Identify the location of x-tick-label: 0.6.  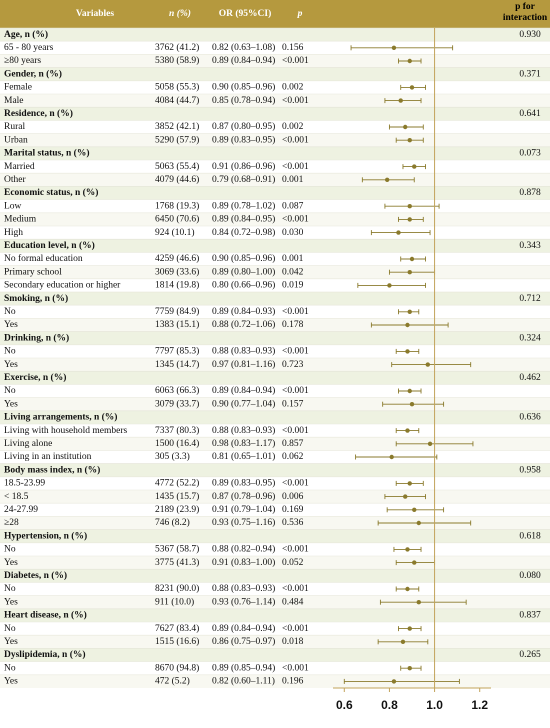
(344, 705).